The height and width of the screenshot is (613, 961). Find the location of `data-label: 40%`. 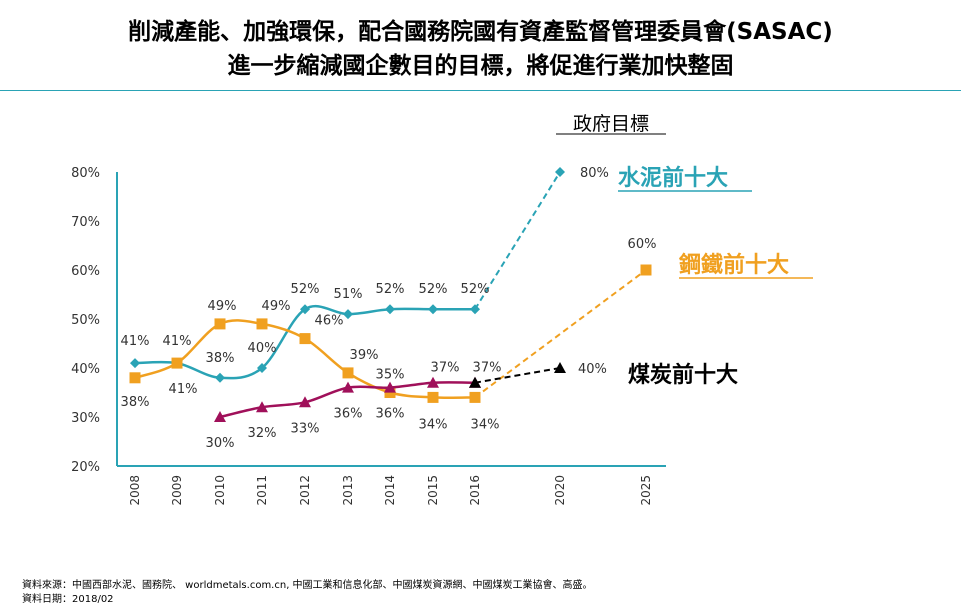

data-label: 40% is located at coordinates (262, 348).